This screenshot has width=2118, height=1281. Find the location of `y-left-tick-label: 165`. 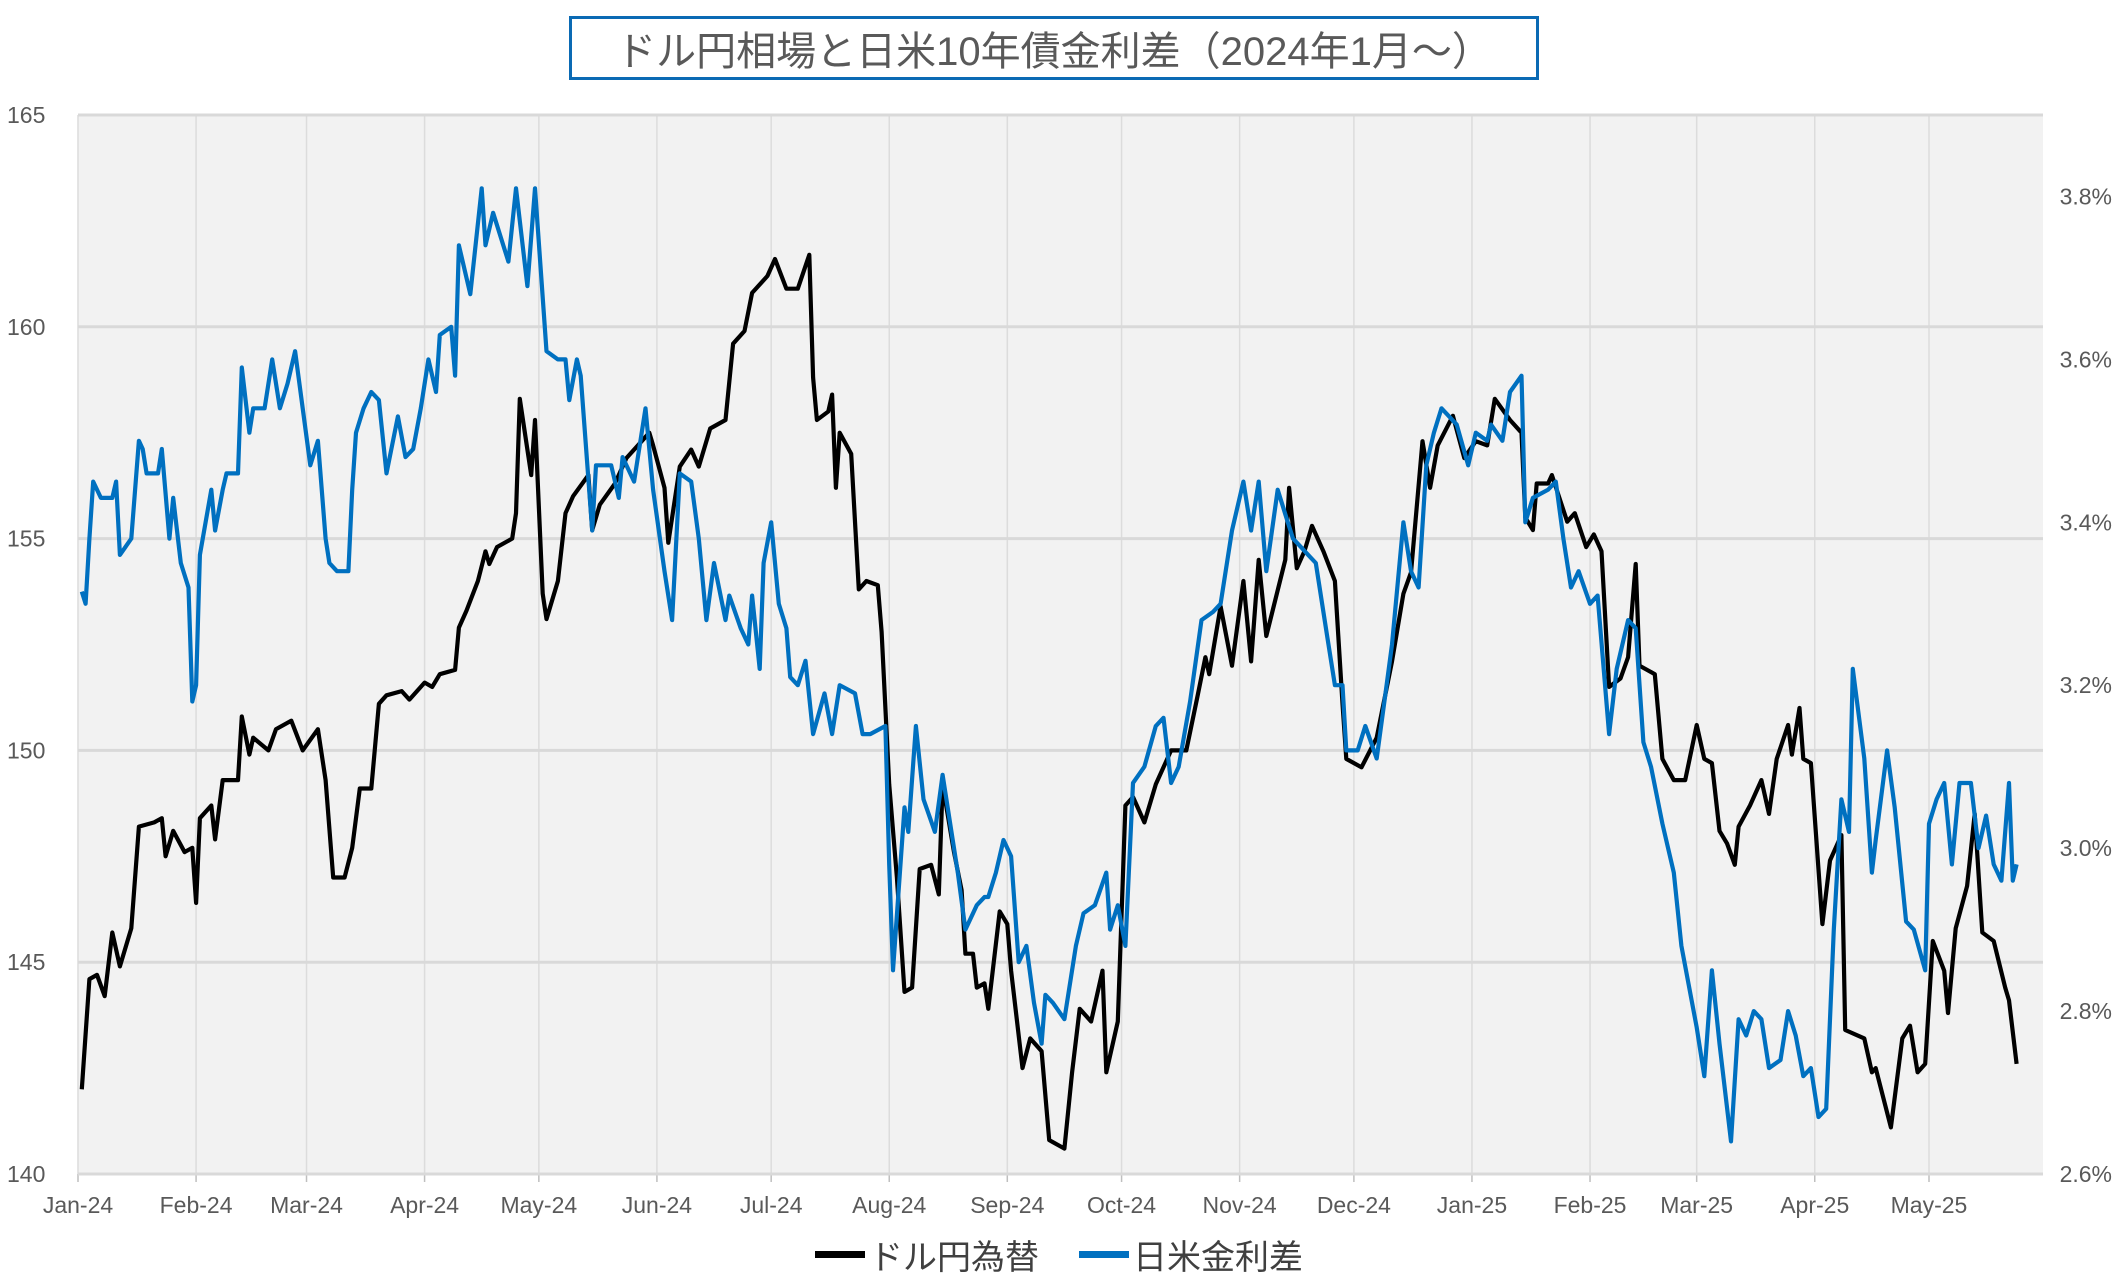

y-left-tick-label: 165 is located at coordinates (26, 115).